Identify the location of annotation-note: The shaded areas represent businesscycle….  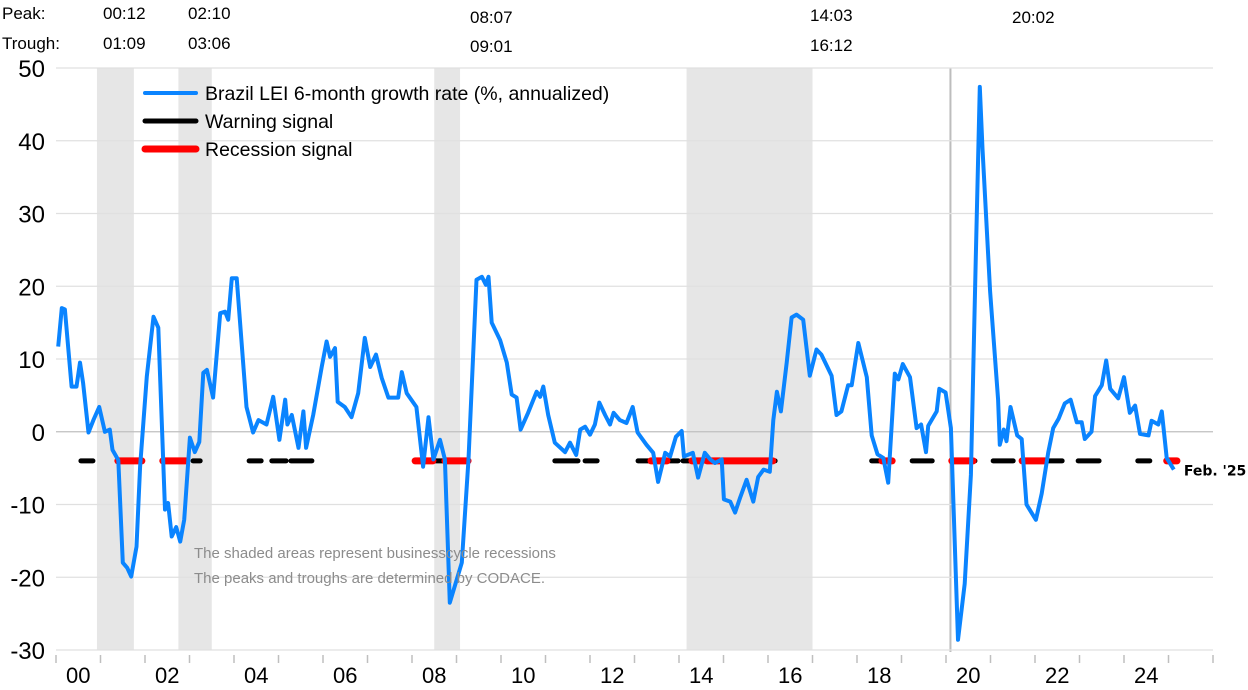
(375, 553).